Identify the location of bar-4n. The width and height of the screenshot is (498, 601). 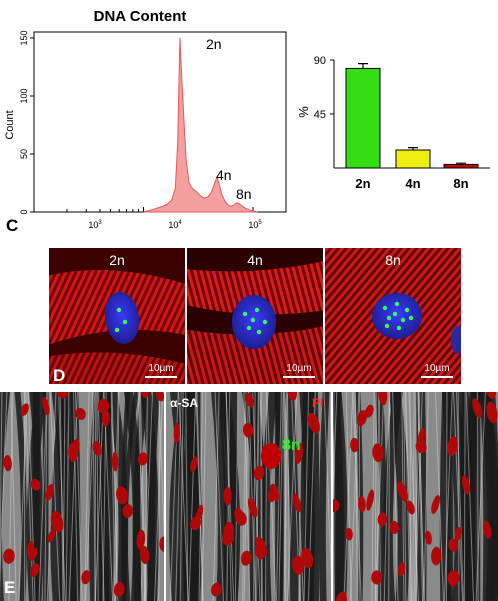
(413, 159).